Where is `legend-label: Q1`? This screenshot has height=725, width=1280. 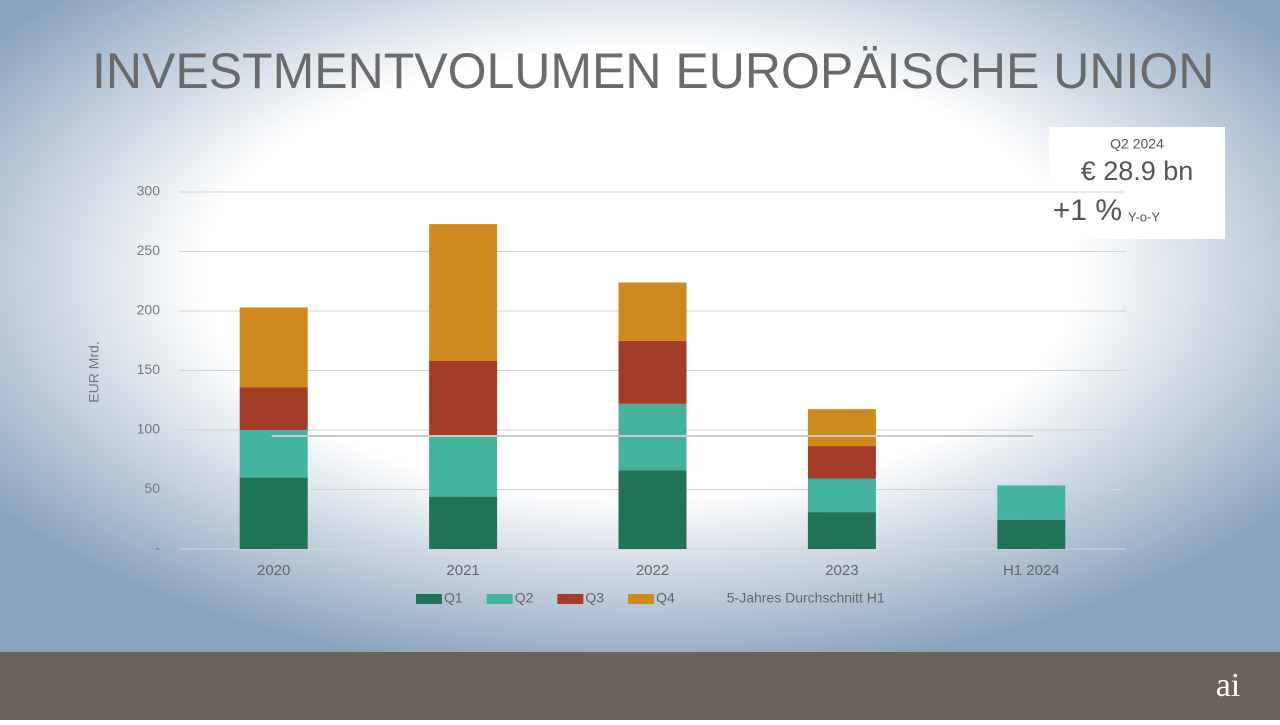
legend-label: Q1 is located at coordinates (453, 598).